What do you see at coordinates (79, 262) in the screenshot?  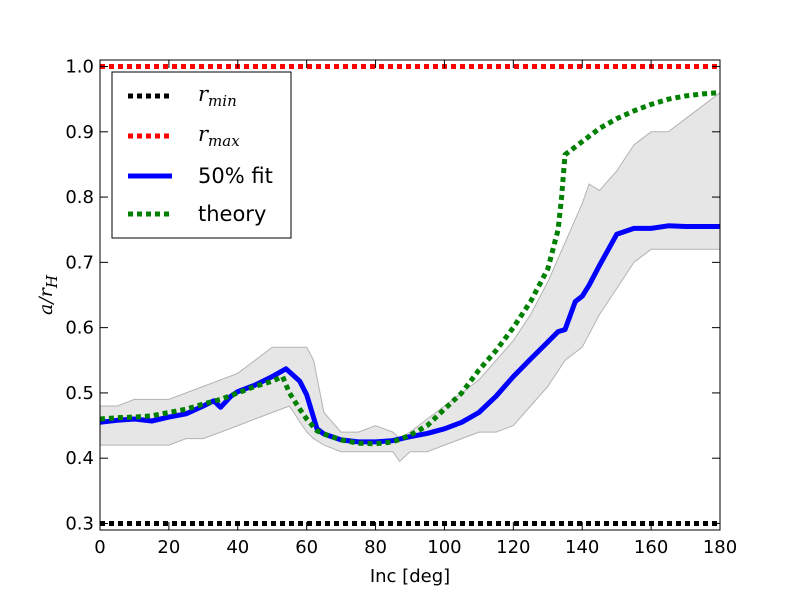 I see `y-tick-label: 0.7` at bounding box center [79, 262].